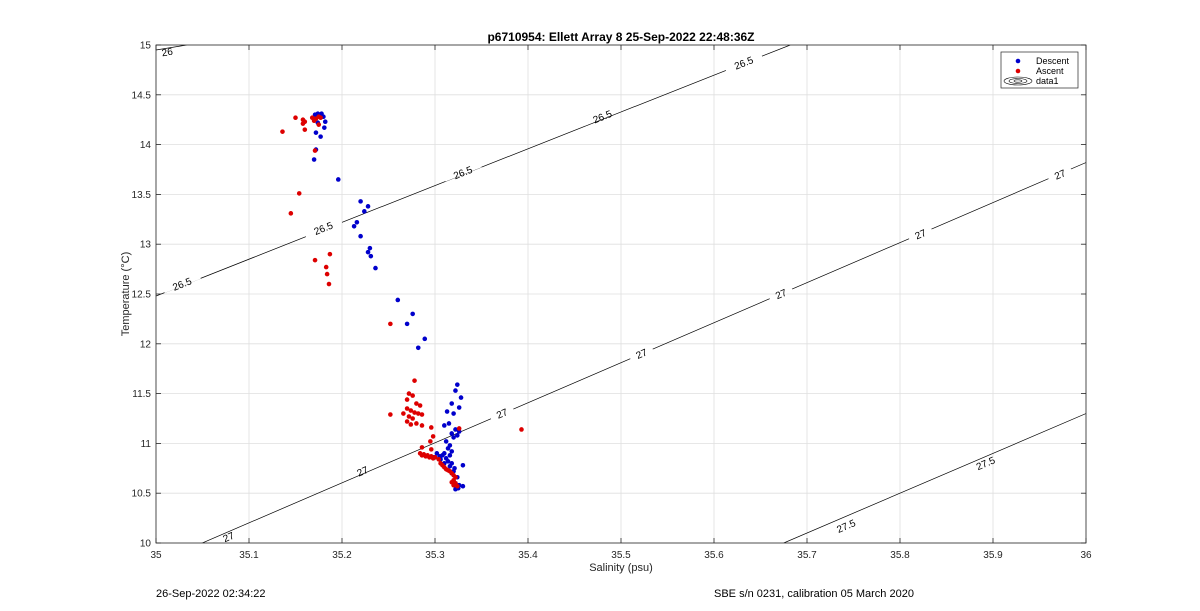 Image resolution: width=1200 pixels, height=611 pixels. I want to click on y-tick-label: 12.5, so click(142, 295).